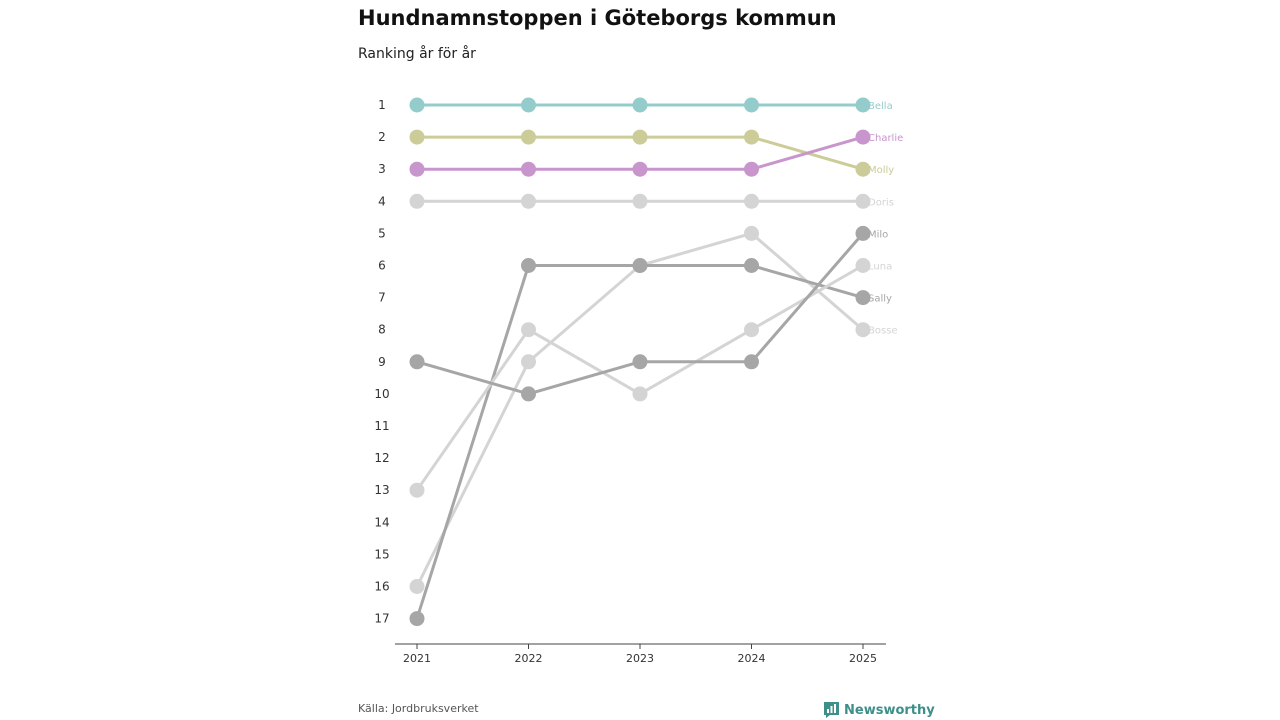 The width and height of the screenshot is (1280, 720). What do you see at coordinates (863, 658) in the screenshot?
I see `x-tick-label: 2025` at bounding box center [863, 658].